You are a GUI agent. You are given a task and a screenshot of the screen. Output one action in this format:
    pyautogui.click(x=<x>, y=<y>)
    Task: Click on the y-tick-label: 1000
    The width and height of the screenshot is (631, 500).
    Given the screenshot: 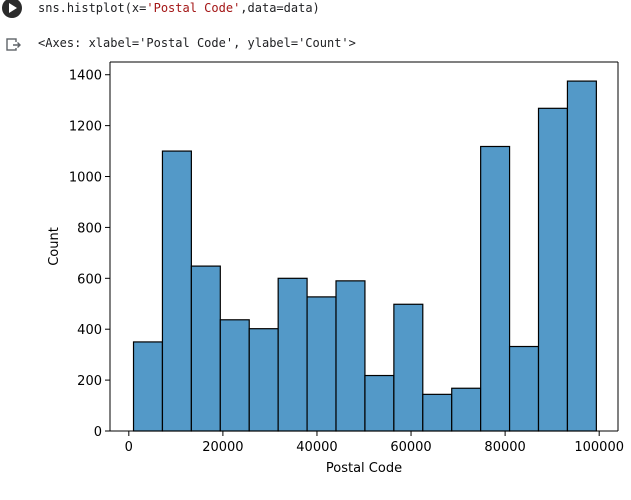 What is the action you would take?
    pyautogui.click(x=85, y=178)
    